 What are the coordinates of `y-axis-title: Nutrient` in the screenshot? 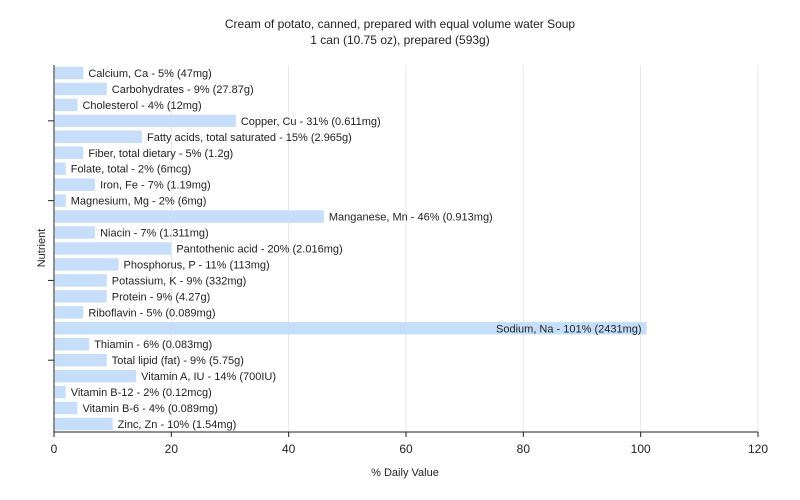 It's located at (42, 248).